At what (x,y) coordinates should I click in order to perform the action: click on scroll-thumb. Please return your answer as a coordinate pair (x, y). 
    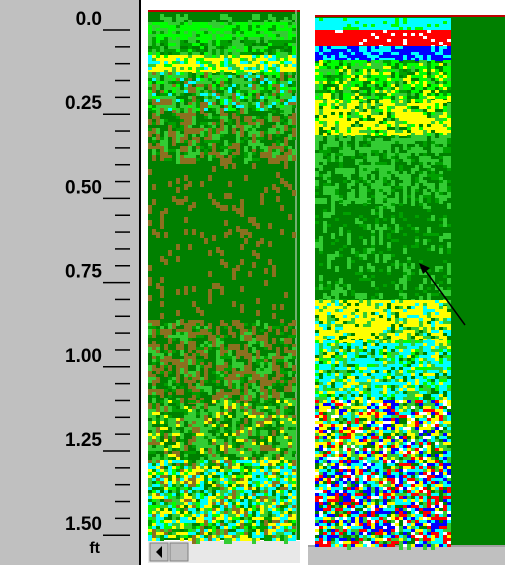
    Looking at the image, I should click on (179, 552).